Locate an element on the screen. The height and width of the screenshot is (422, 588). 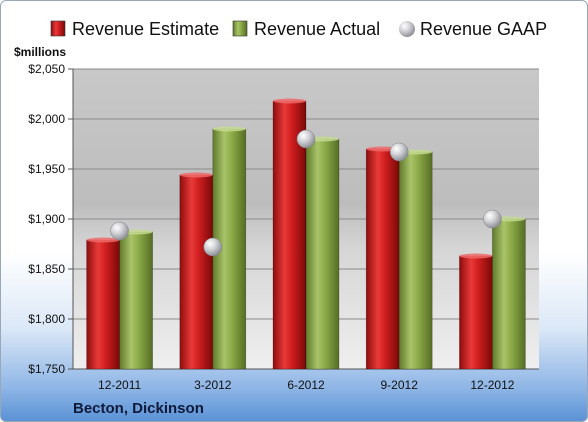
x-axis-ticks: 12-2011 3-2012 6-2012 9-2012 12-2012 is located at coordinates (306, 385).